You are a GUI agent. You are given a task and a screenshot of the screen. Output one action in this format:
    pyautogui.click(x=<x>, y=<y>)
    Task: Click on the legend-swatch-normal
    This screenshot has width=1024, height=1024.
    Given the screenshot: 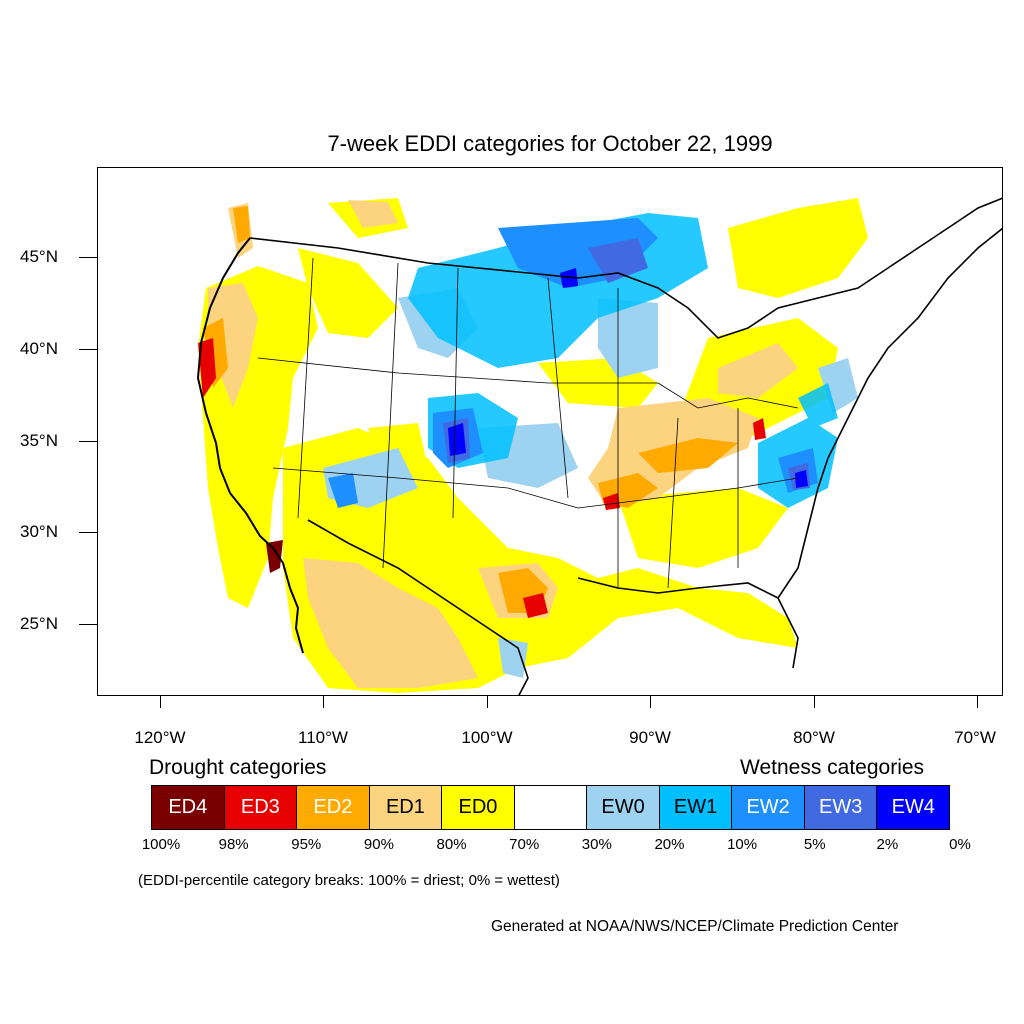 What is the action you would take?
    pyautogui.click(x=551, y=807)
    